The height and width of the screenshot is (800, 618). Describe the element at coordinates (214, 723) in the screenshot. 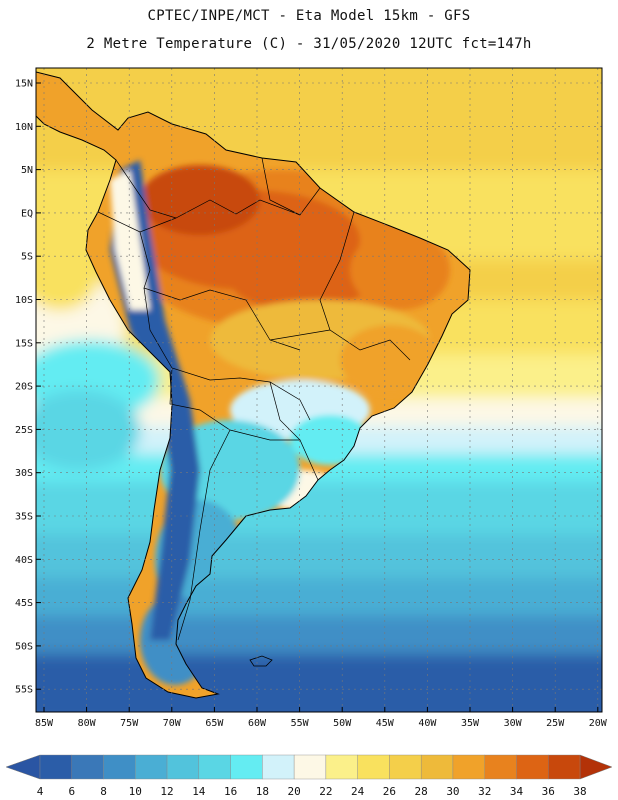

I see `lon-label: 65W` at that location.